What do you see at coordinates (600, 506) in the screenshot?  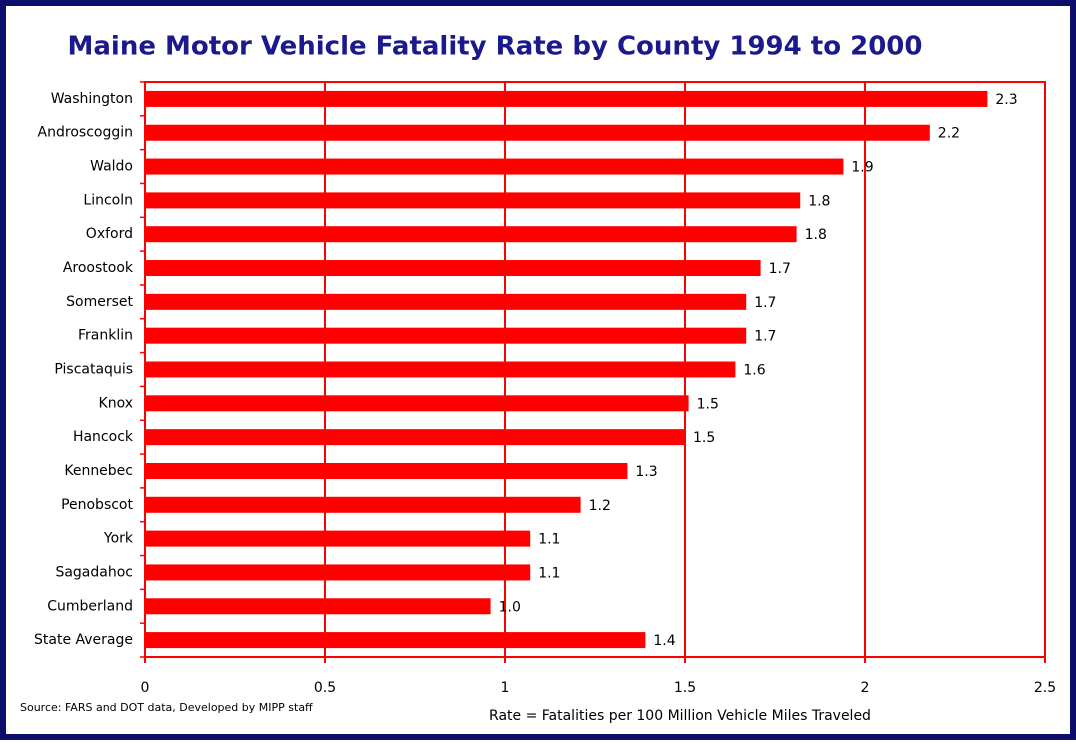 I see `value-label: 1.2` at bounding box center [600, 506].